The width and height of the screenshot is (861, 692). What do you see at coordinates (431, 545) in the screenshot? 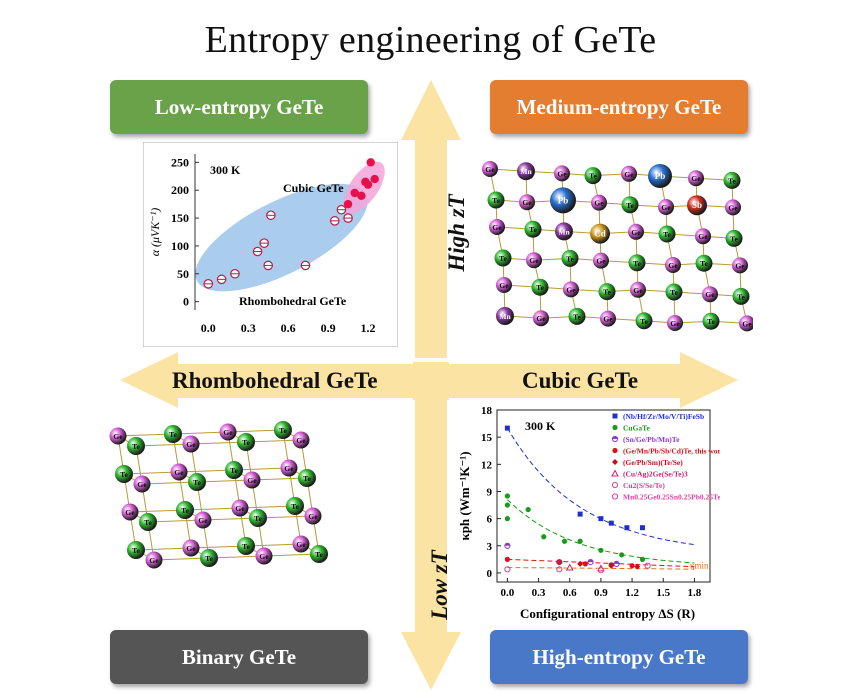
I see `arrow-down` at bounding box center [431, 545].